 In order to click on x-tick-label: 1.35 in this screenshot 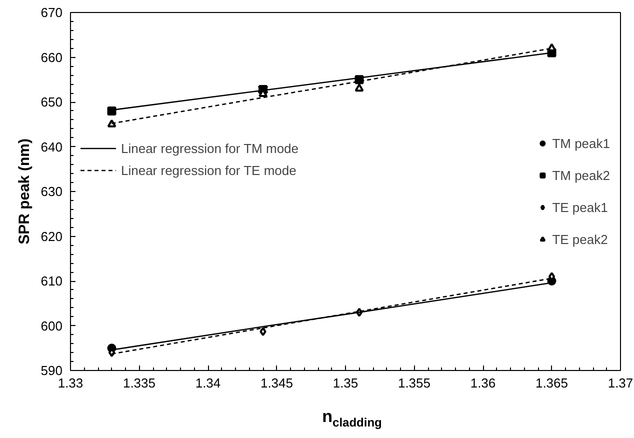, I will do `click(345, 383)`.